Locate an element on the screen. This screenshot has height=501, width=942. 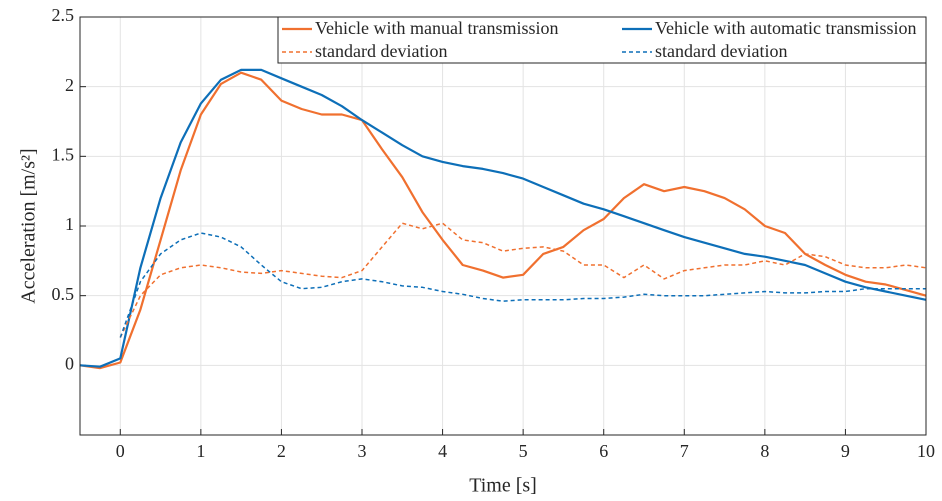
legend-label: Vehicle with automatic transmission is located at coordinates (785, 28).